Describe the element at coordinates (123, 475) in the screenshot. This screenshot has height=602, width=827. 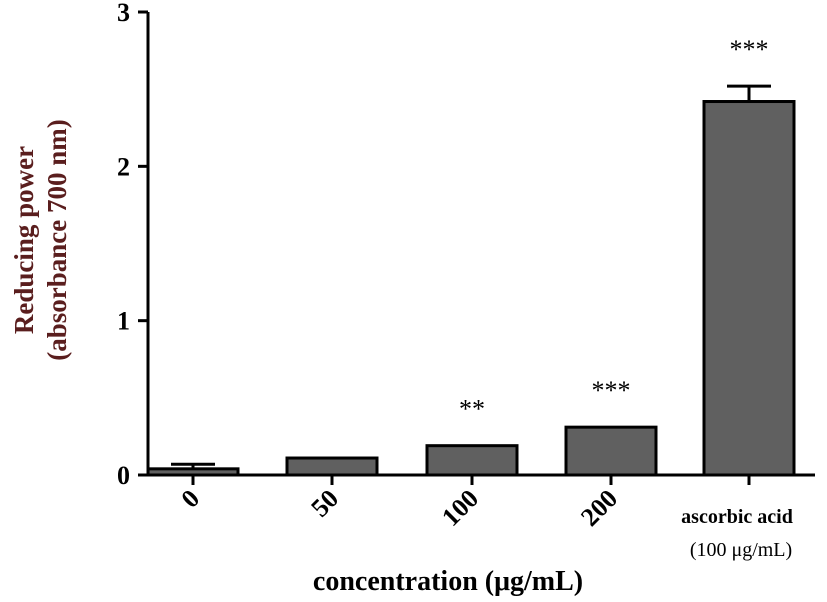
I see `y-tick-label: 0` at that location.